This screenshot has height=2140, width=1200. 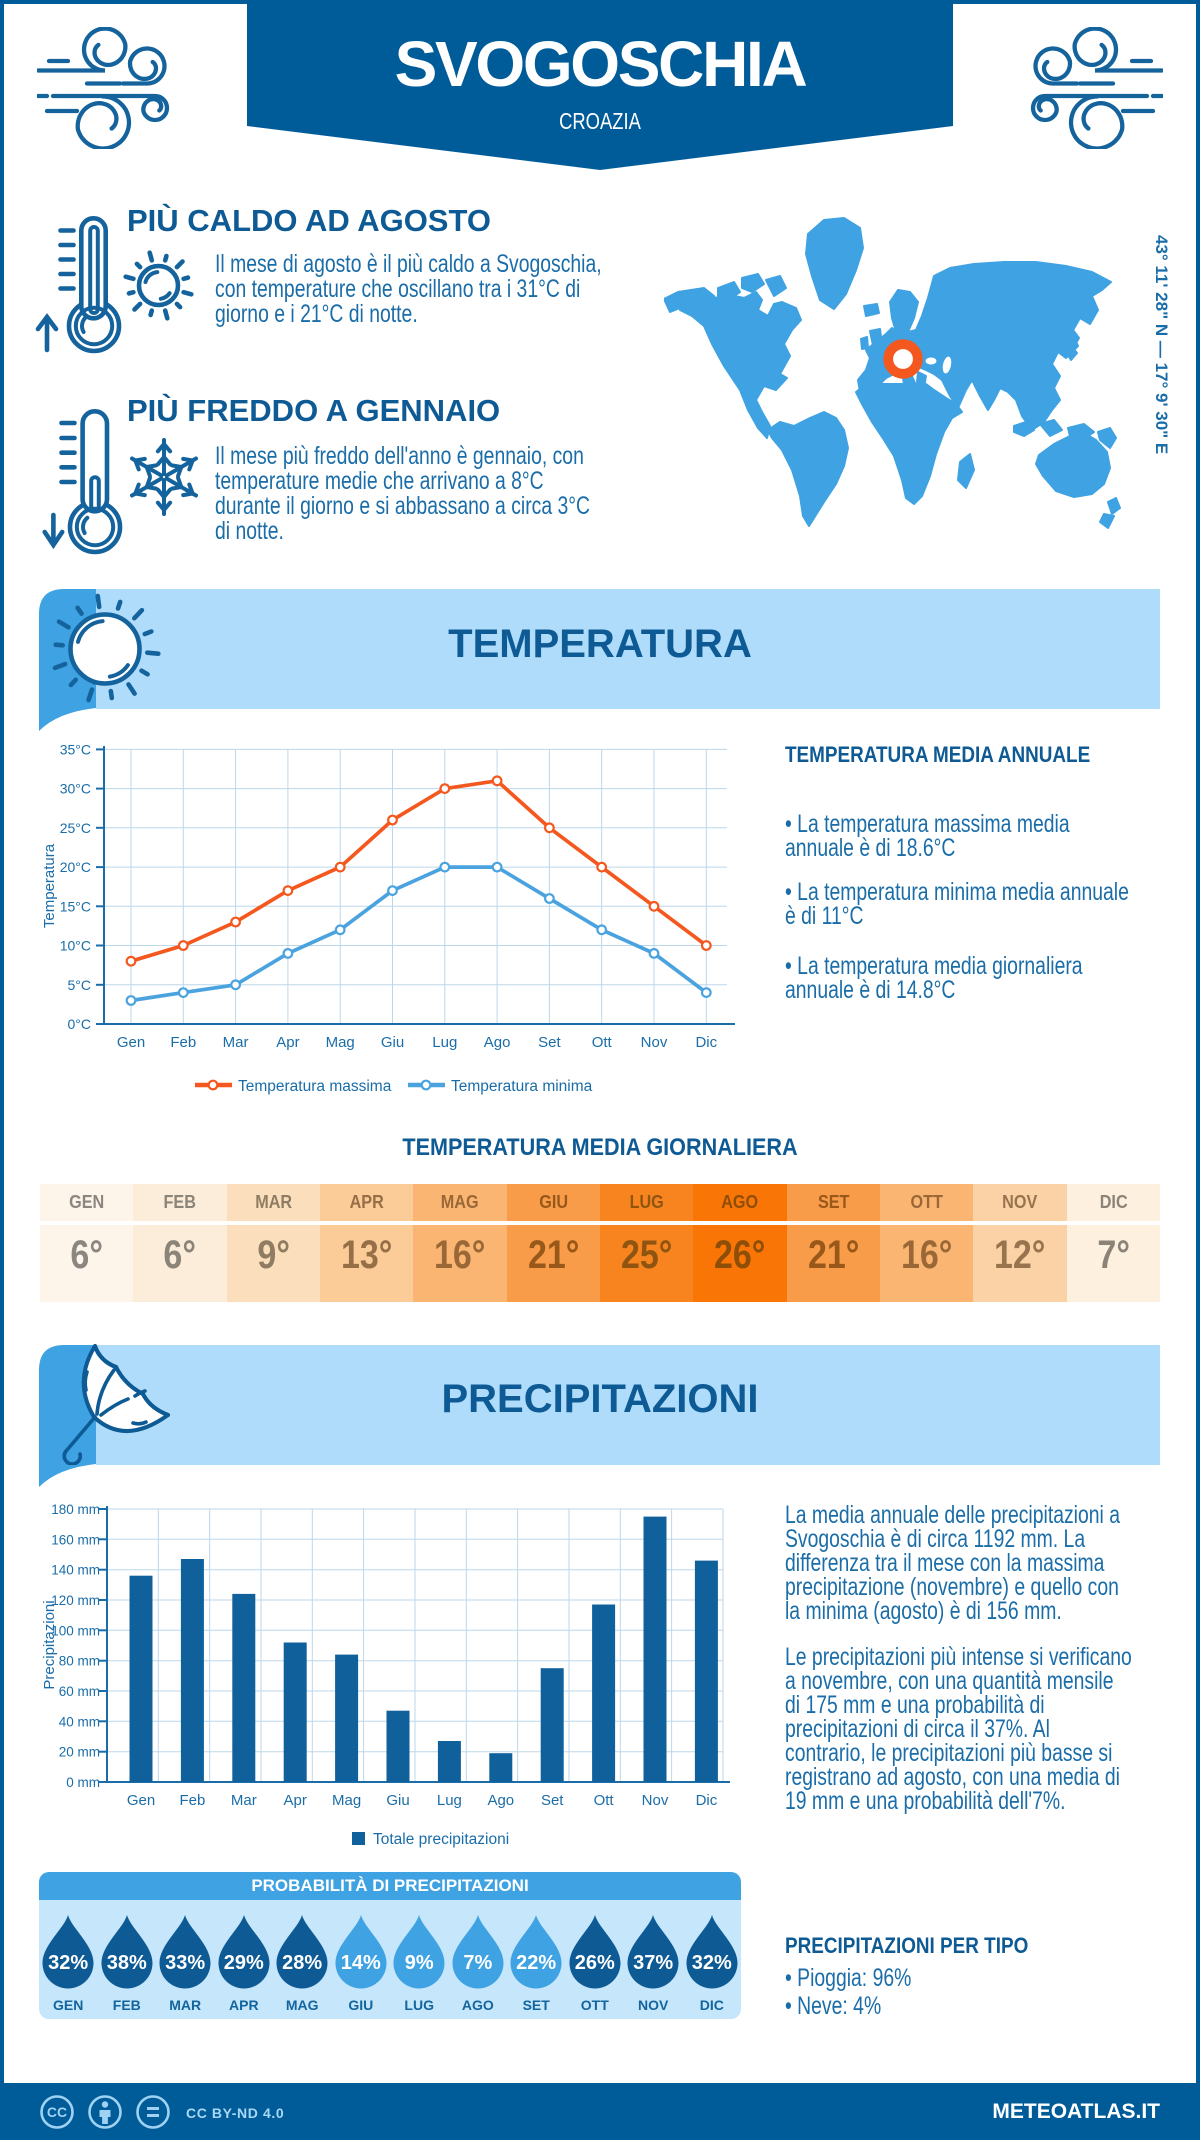 I want to click on svg-text: Temperatura massima, so click(x=315, y=1086).